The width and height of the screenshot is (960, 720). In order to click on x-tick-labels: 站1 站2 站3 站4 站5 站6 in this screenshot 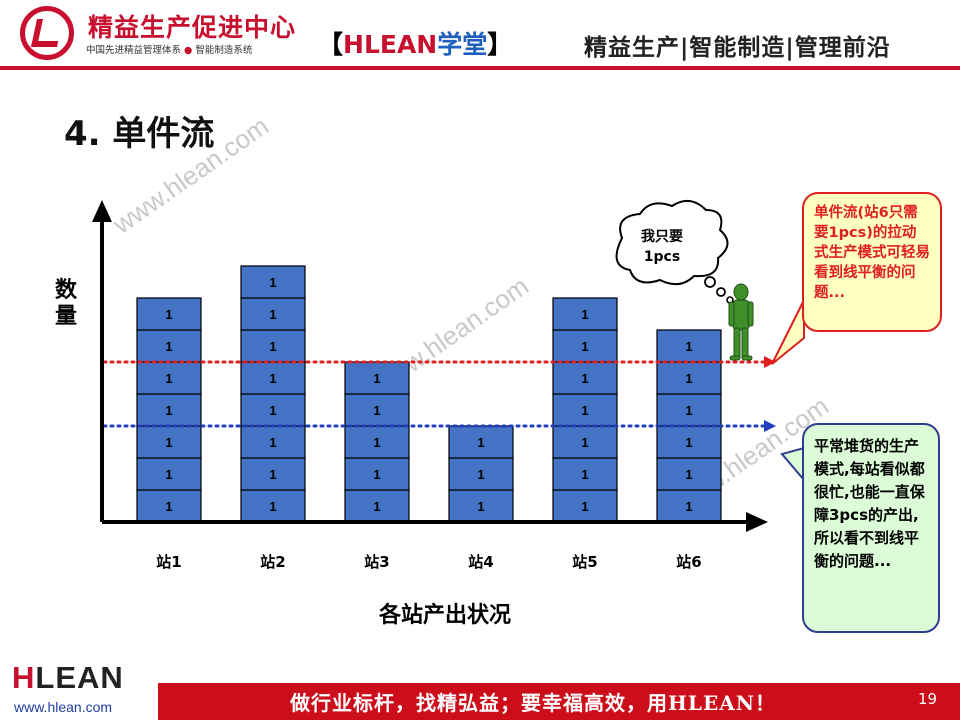, I will do `click(428, 562)`.